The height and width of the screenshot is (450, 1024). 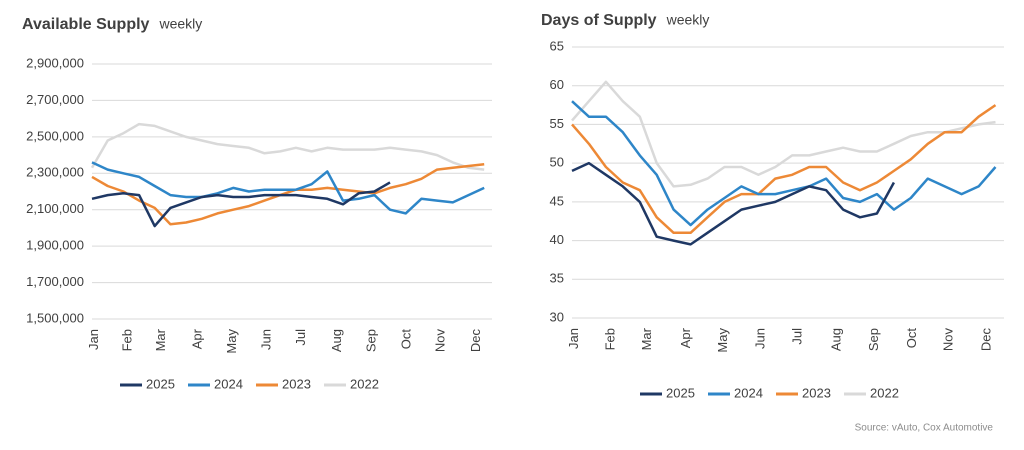 I want to click on y-tick-label: 1,700,000, so click(x=55, y=281).